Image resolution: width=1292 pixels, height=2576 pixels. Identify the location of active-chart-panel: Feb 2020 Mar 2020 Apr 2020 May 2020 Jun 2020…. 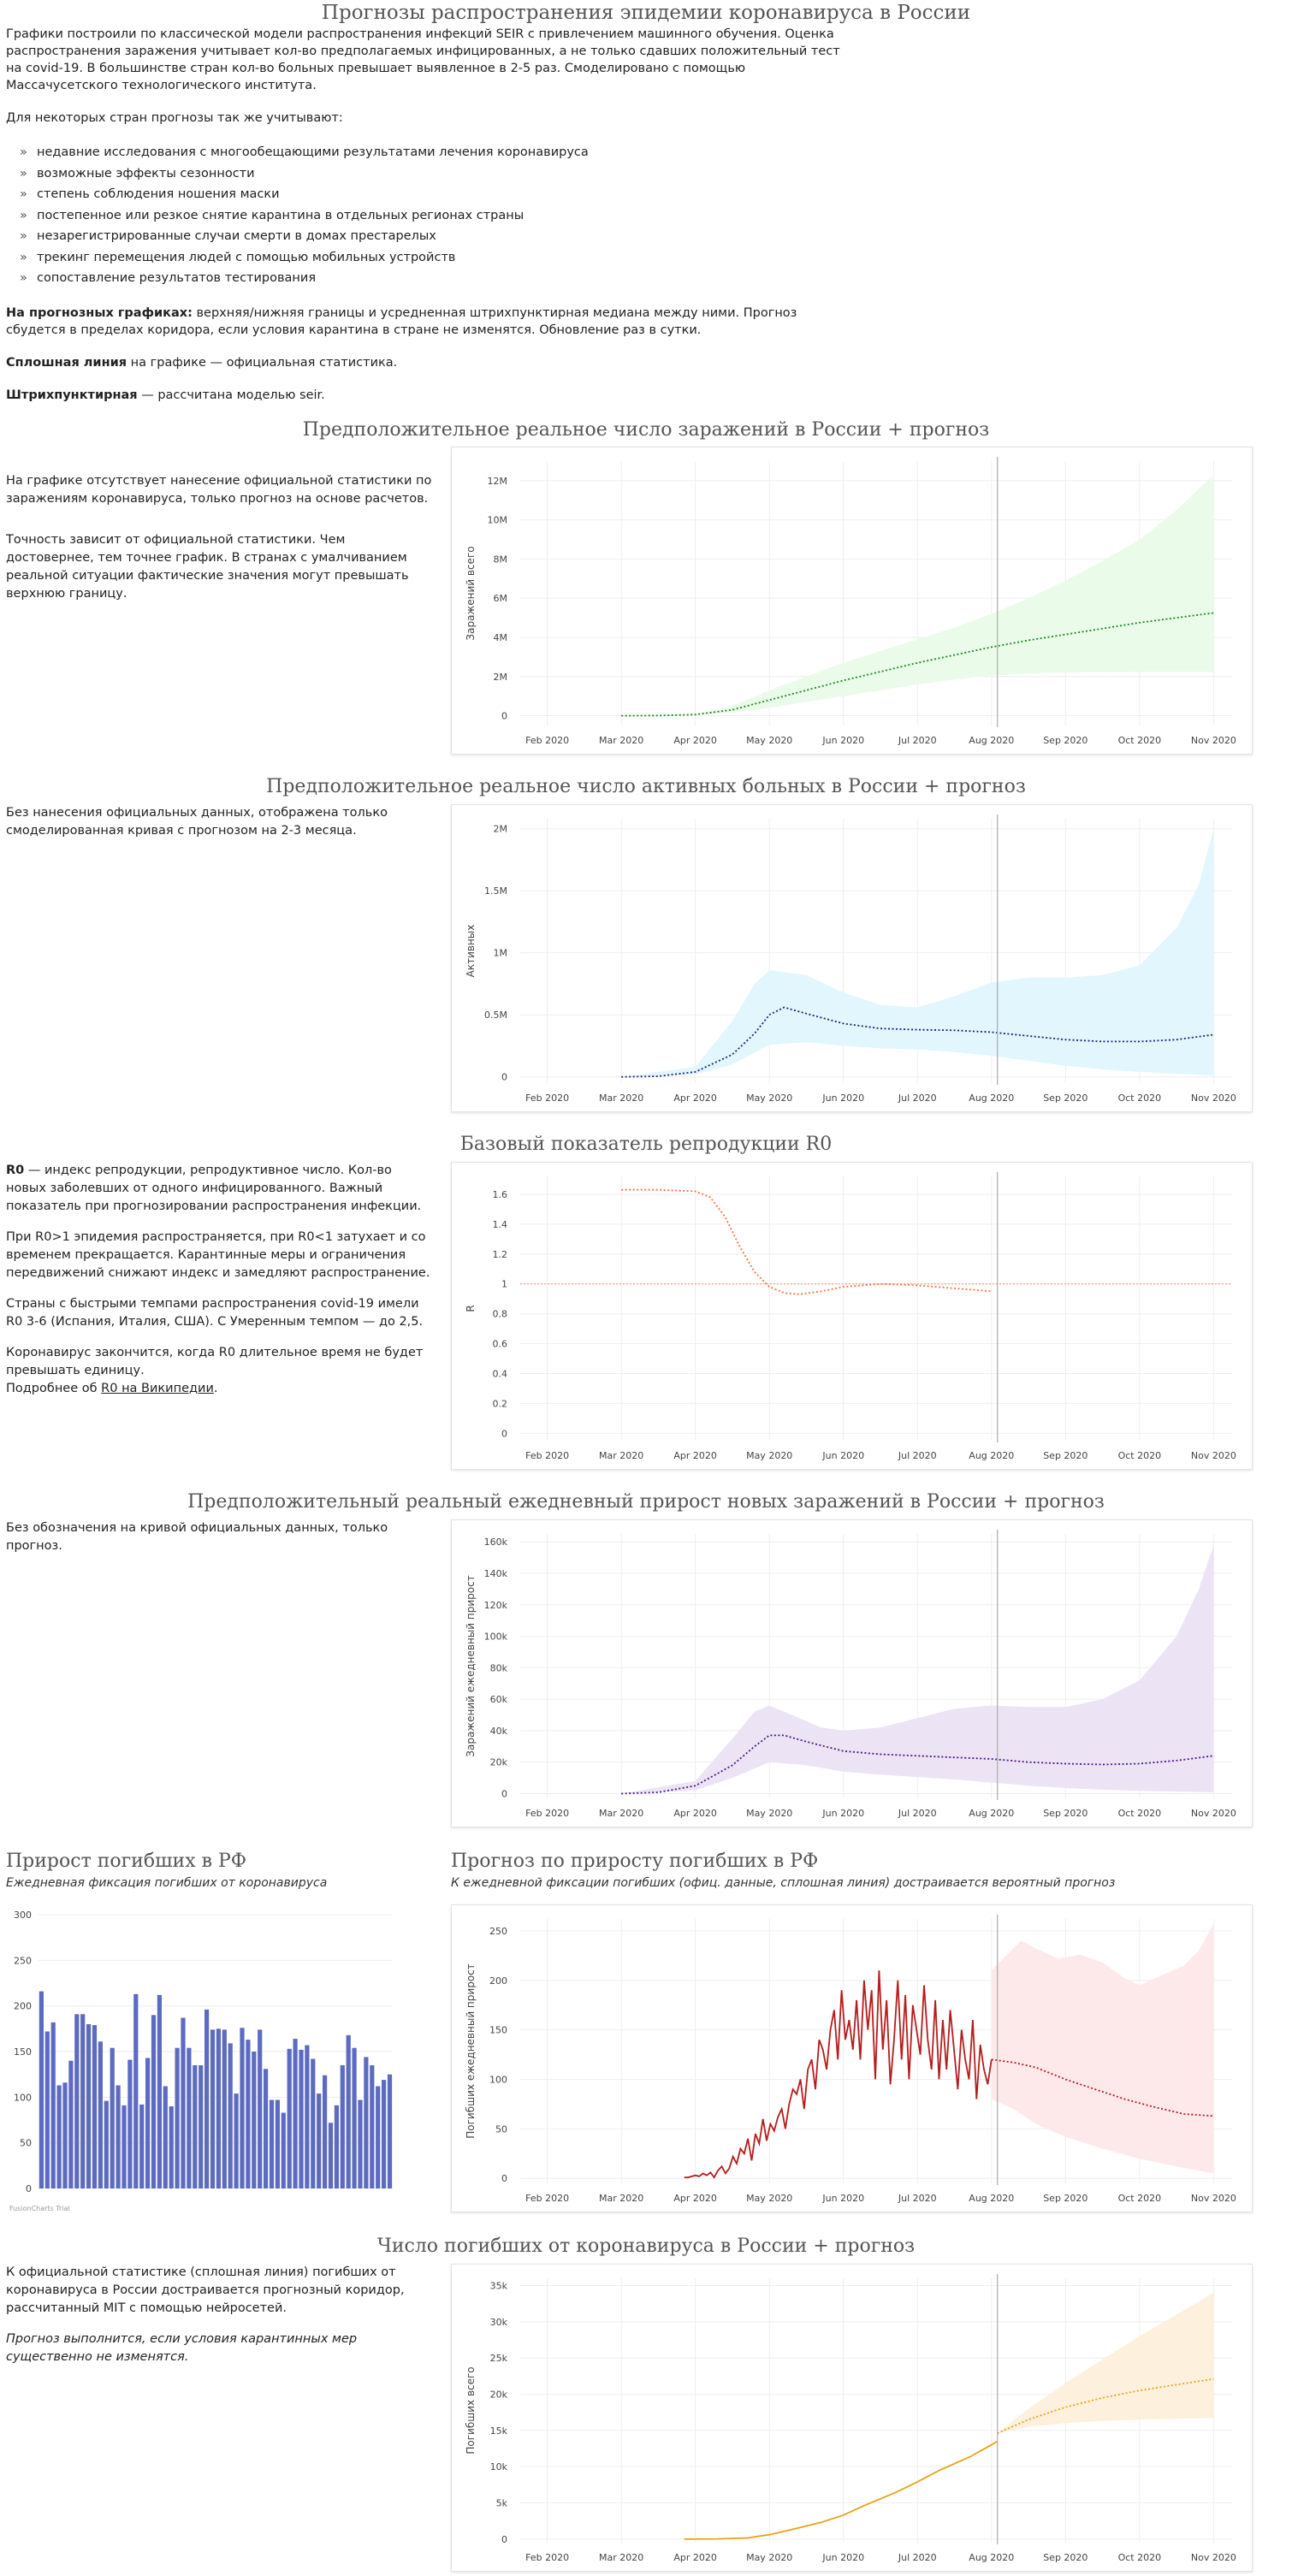
(852, 958).